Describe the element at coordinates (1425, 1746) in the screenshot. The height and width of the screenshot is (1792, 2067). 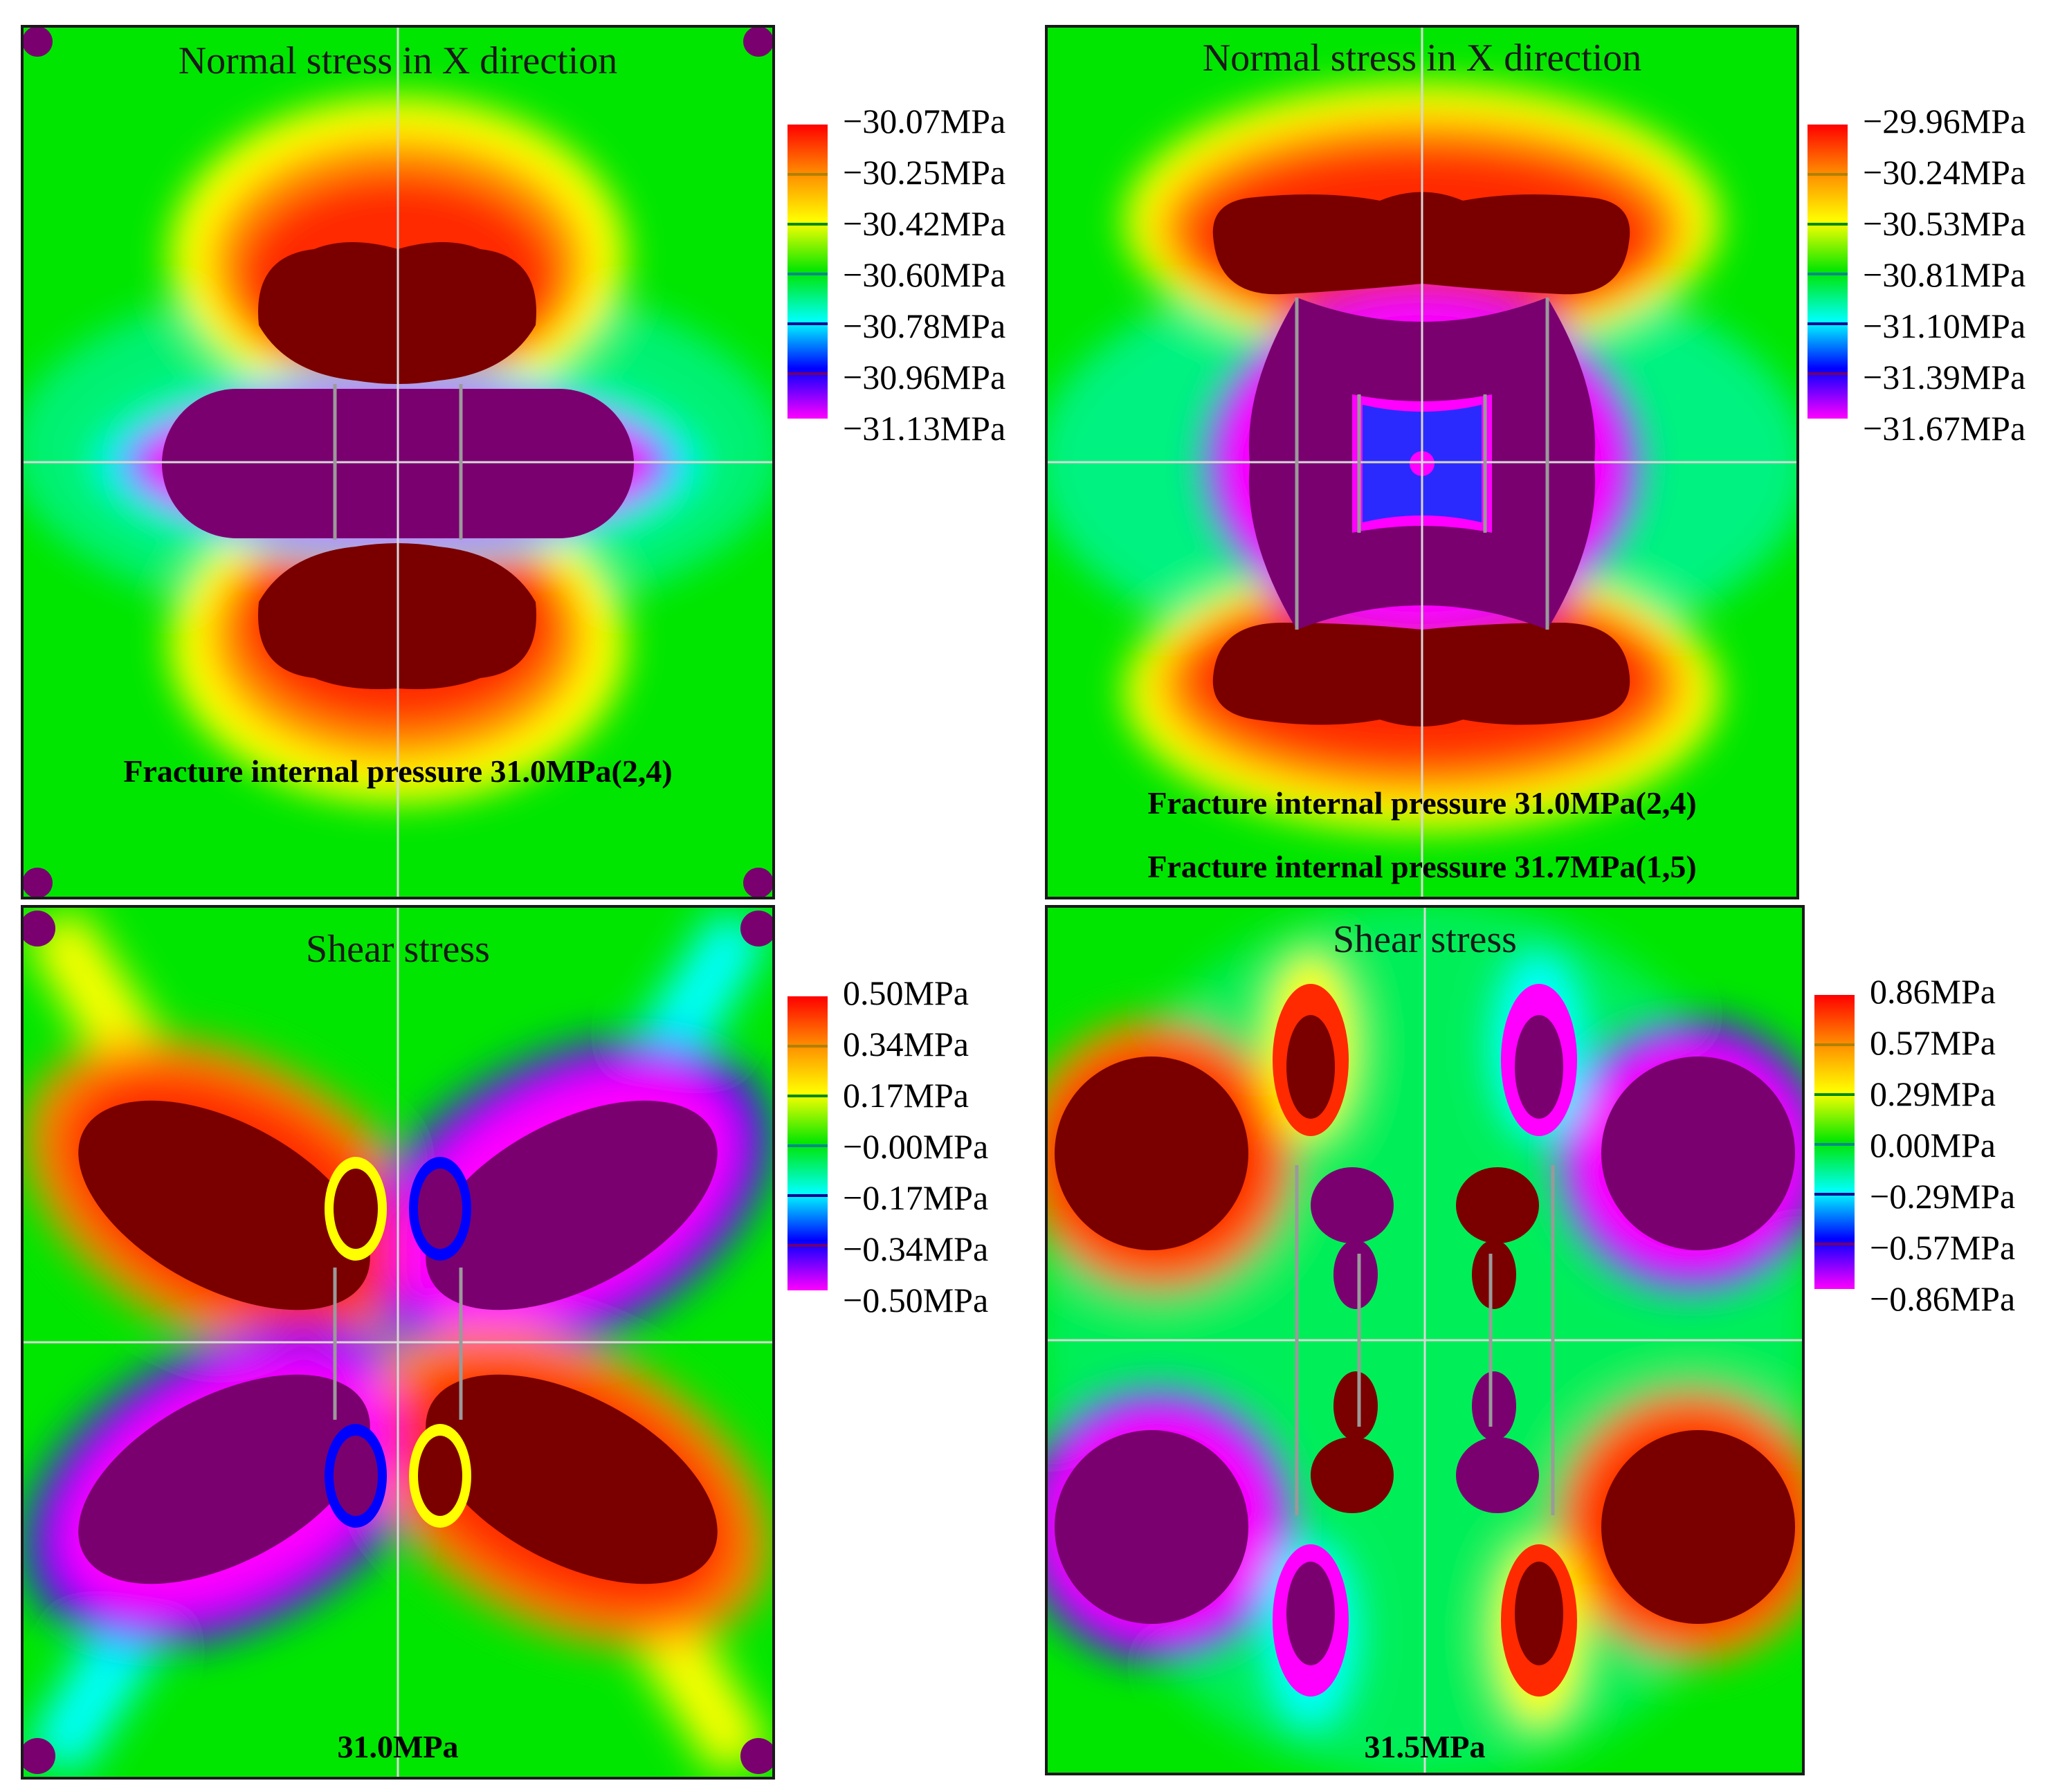
I see `pressure-note: 31.5MPa` at that location.